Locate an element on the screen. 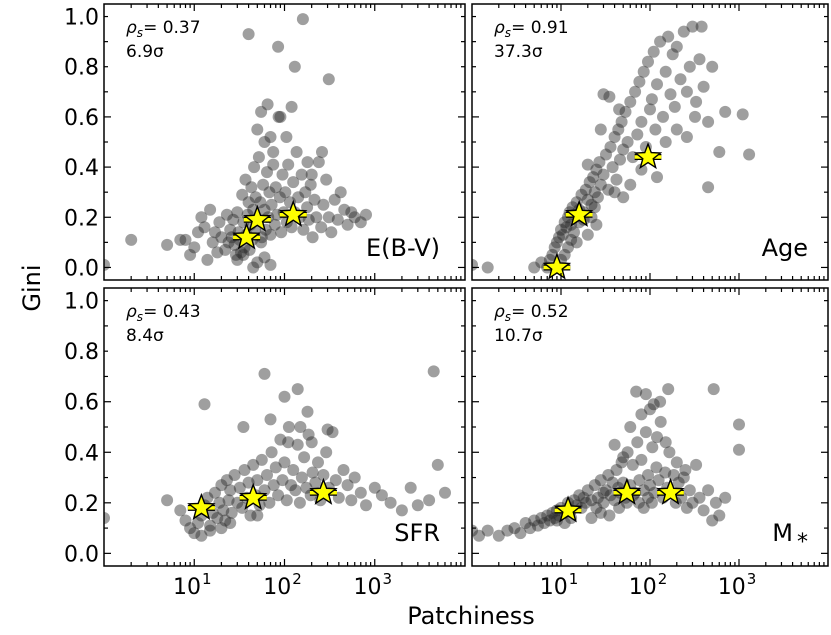 The image size is (831, 635). y-tick-label: 1.0 is located at coordinates (81, 18).